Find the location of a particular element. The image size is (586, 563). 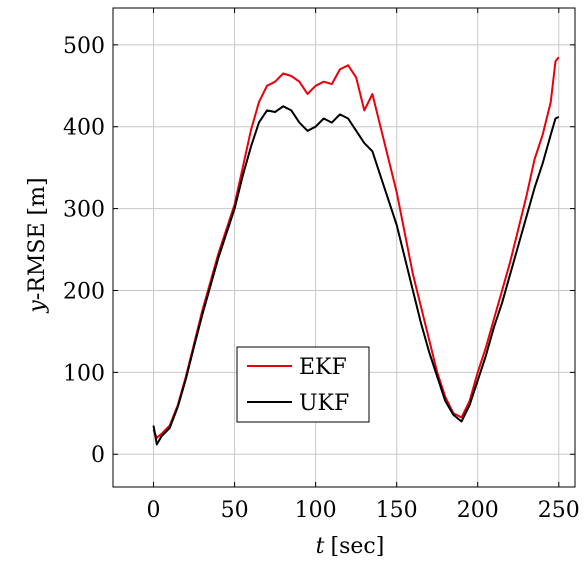

y-axis-label-var: y is located at coordinates (37, 307).